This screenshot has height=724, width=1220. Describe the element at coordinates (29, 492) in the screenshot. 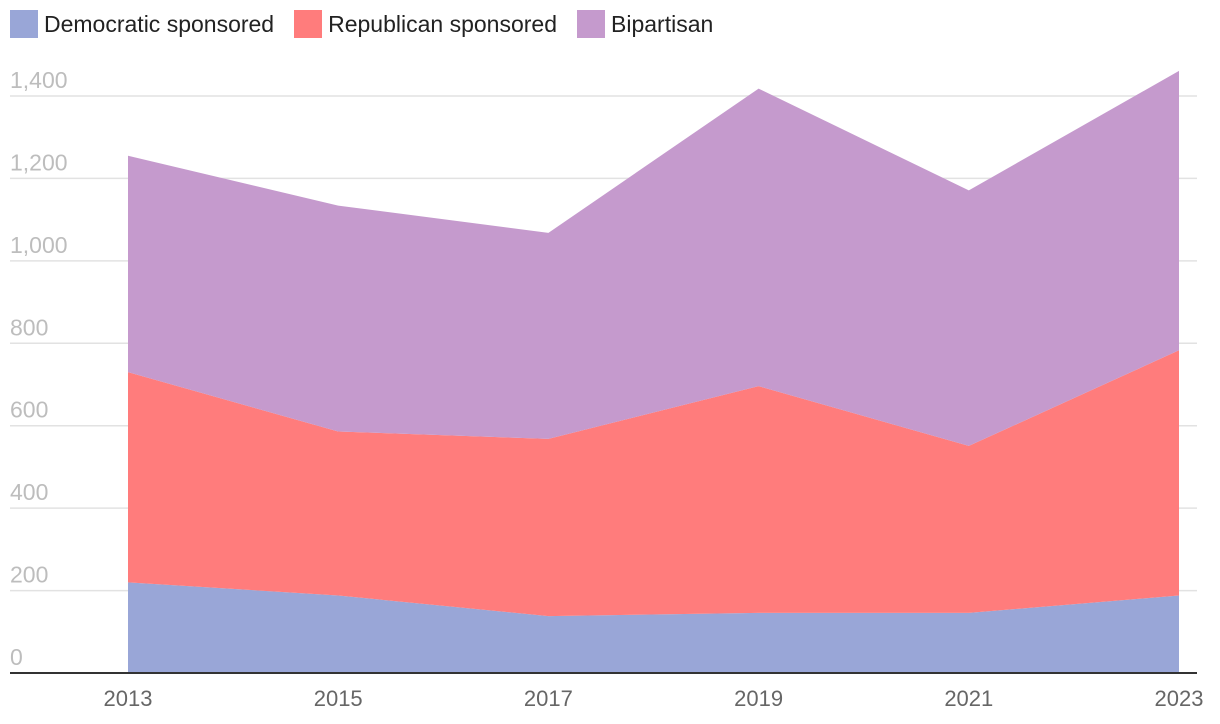

I see `y-tick-label: 400` at that location.